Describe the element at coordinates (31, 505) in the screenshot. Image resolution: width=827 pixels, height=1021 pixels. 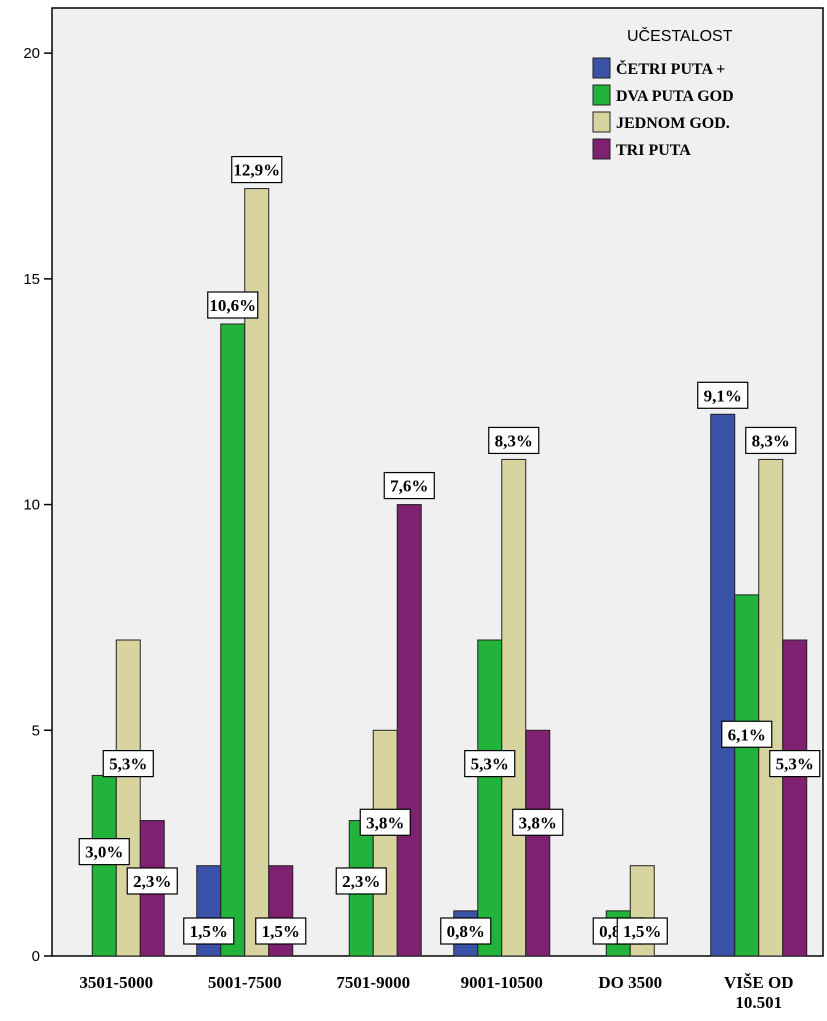
I see `y-tick-label: 10` at that location.